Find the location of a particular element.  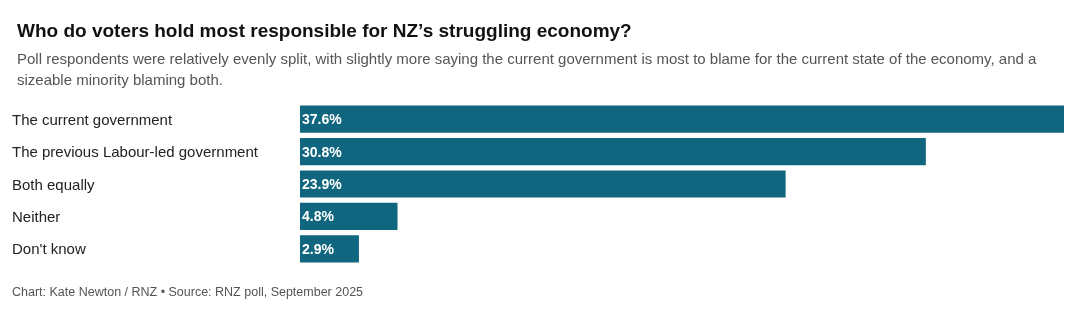

y-tick-label: Don't know is located at coordinates (49, 249).